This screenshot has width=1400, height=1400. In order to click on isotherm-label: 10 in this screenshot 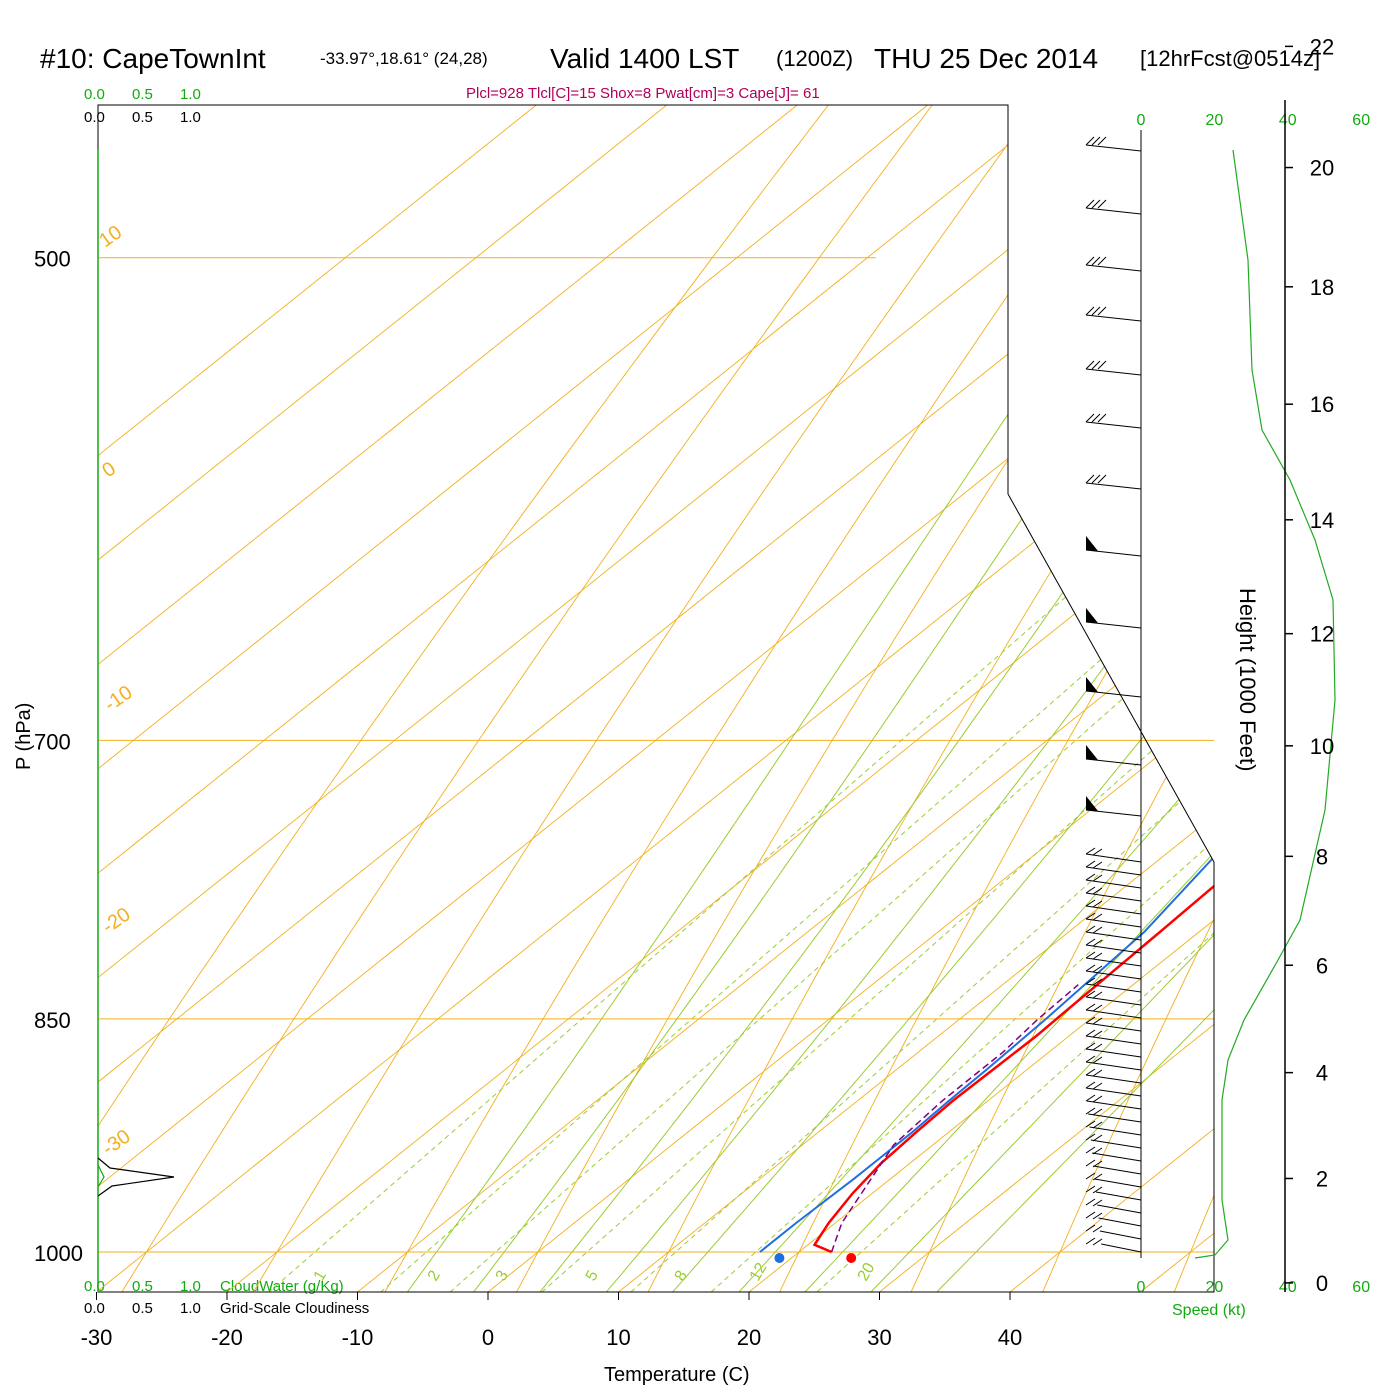, I will do `click(110, 236)`.